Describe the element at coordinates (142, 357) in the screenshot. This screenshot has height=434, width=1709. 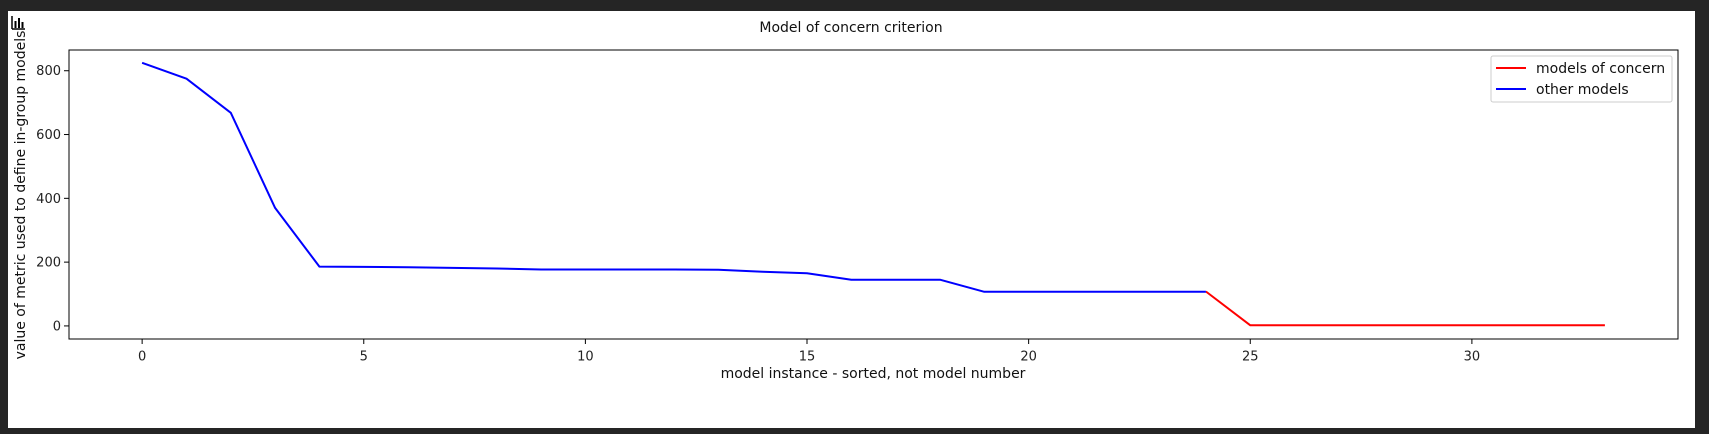
I see `x-tick-label: 0` at that location.